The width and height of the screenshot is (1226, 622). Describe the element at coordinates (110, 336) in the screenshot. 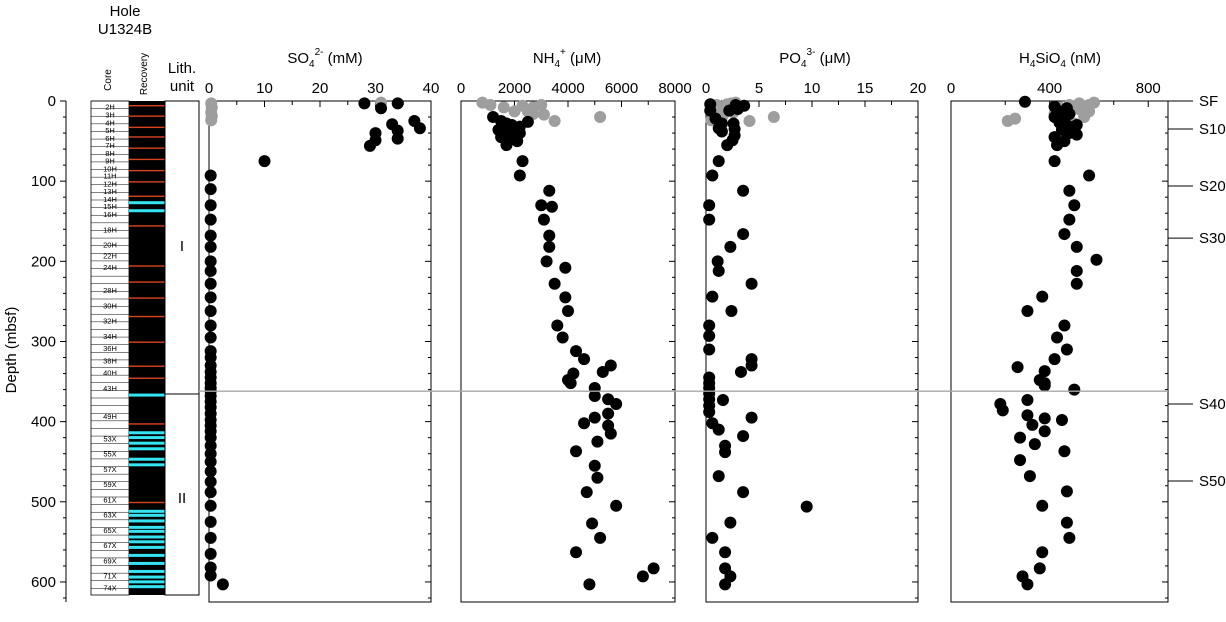

I see `core-label: 34H` at that location.